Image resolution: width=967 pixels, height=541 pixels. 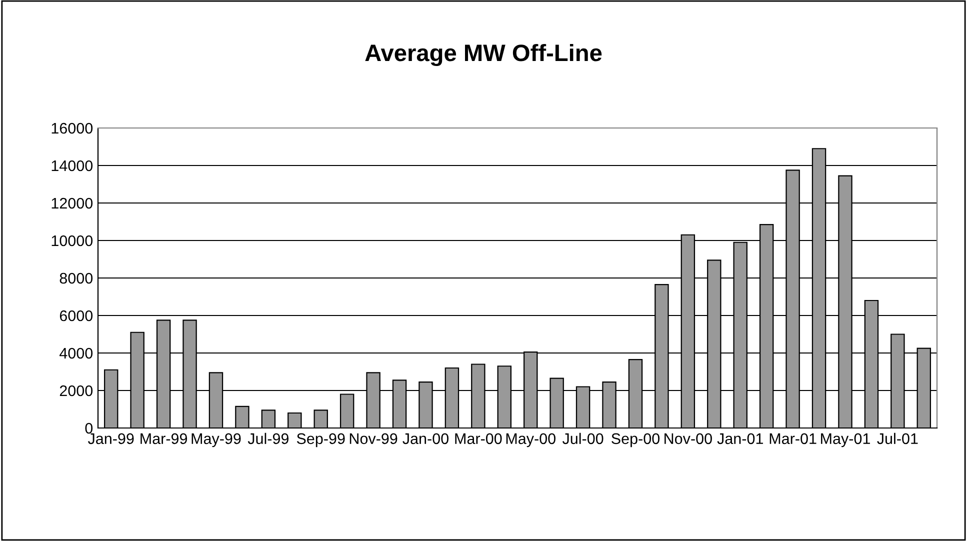 I want to click on x-tick-label: Jul-01, so click(x=897, y=438).